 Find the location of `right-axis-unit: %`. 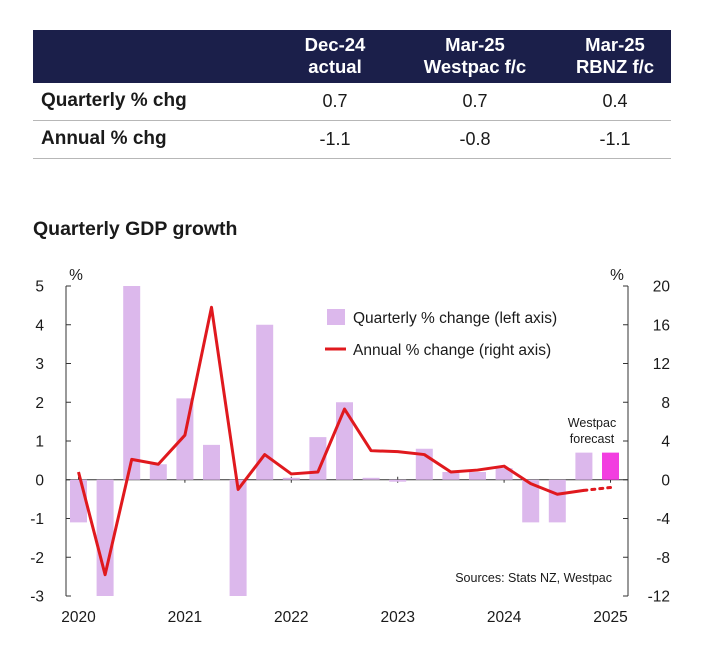

right-axis-unit: % is located at coordinates (617, 275).